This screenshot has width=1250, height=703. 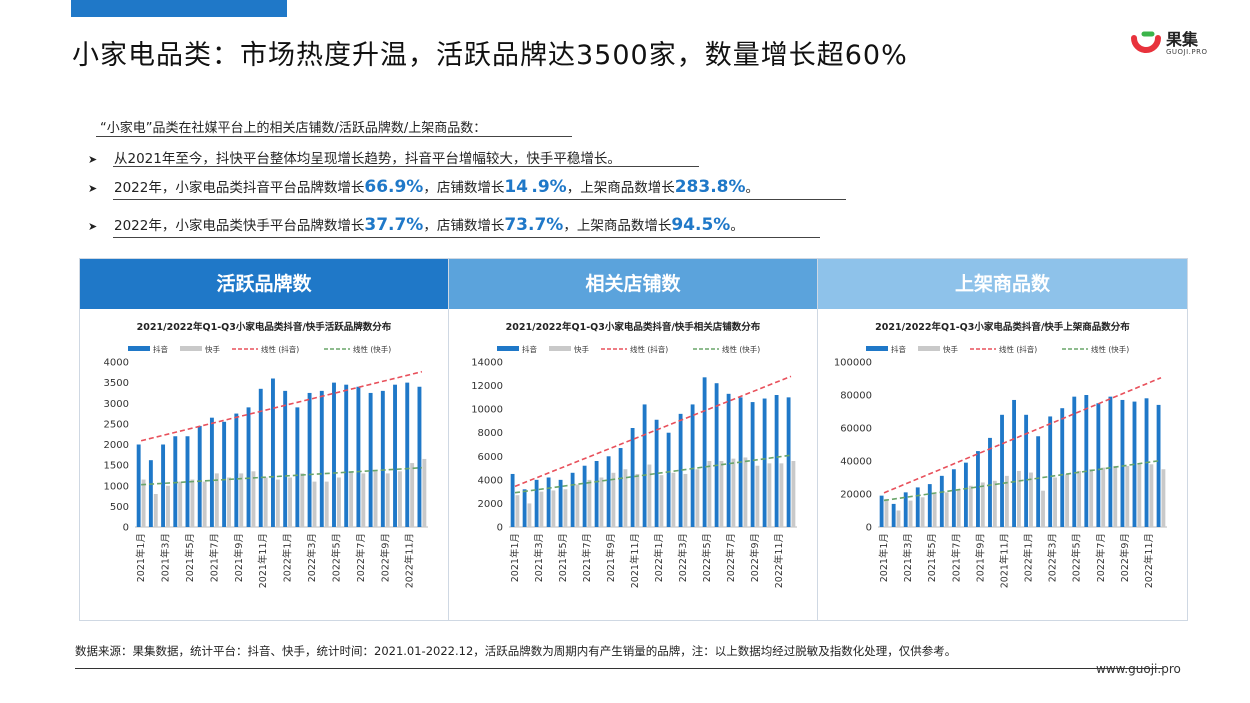 I want to click on highlight-value: 14 .9%, so click(x=535, y=187).